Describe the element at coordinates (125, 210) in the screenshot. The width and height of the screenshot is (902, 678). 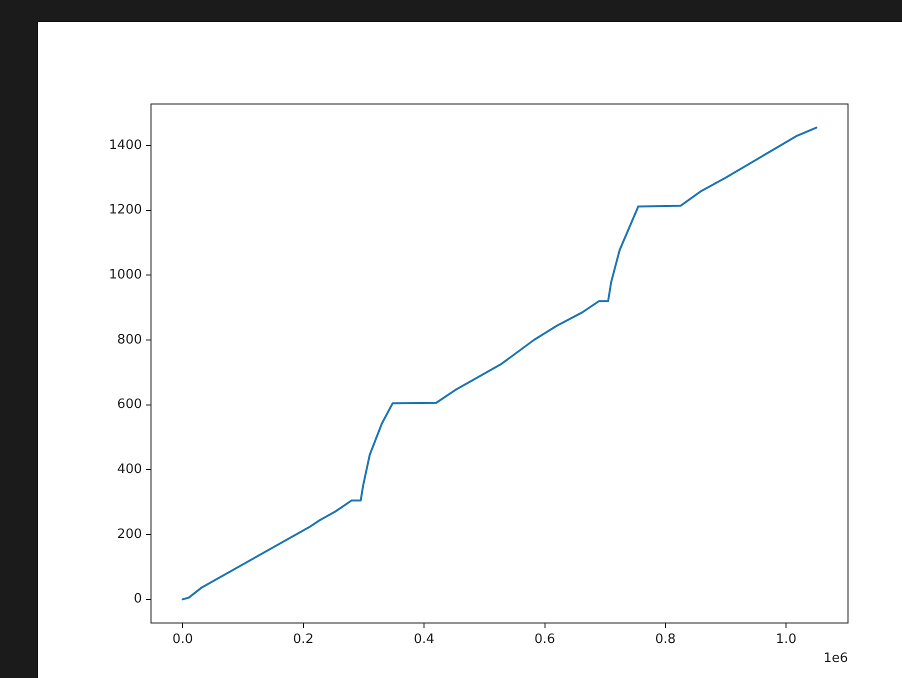
I see `y-tick-label: 1200` at that location.